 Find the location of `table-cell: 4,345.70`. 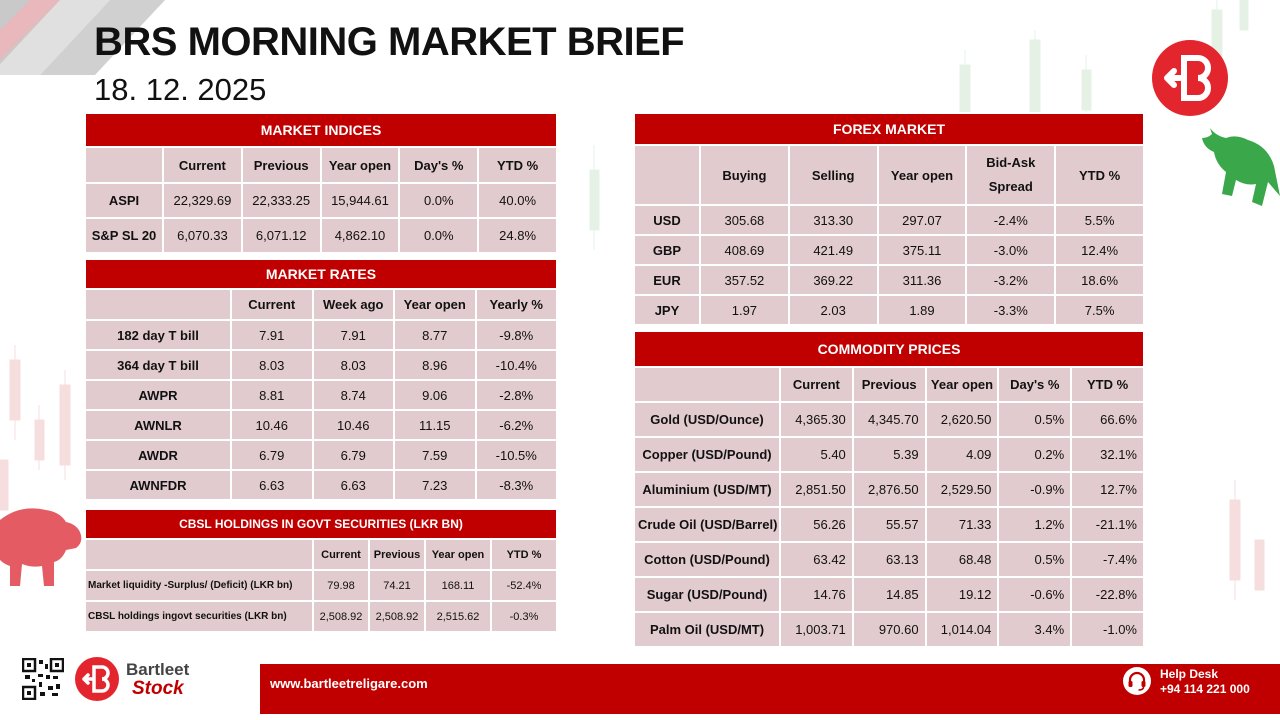

table-cell: 4,345.70 is located at coordinates (889, 419).